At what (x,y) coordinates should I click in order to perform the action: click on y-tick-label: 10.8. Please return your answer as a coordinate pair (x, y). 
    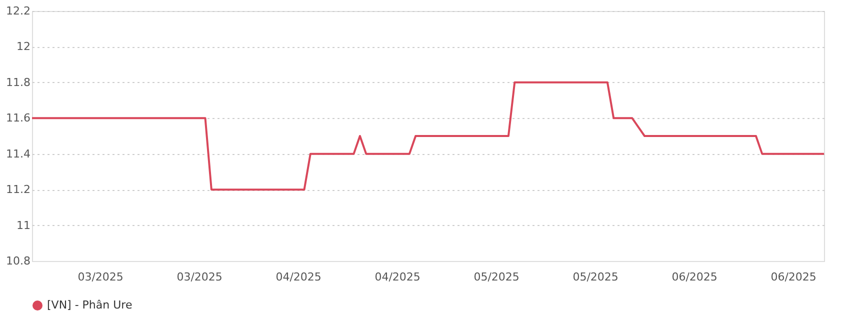
    Looking at the image, I should click on (18, 261).